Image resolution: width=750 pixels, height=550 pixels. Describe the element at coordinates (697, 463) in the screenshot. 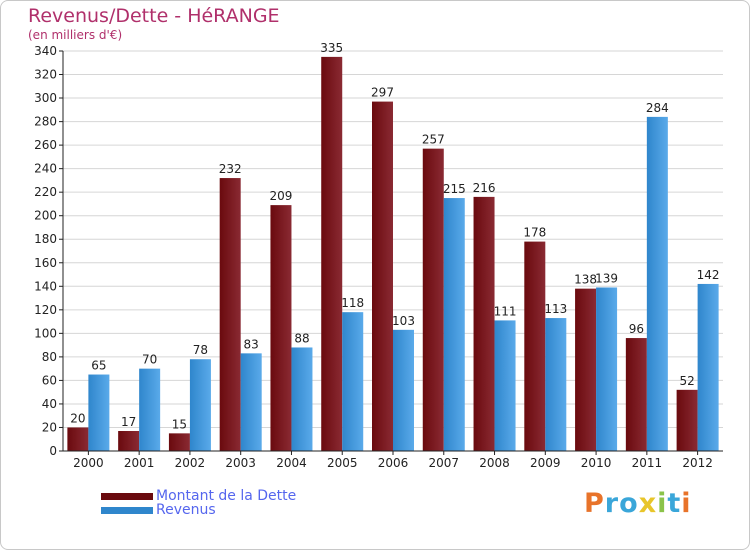

I see `x-tick-label: 2012` at that location.